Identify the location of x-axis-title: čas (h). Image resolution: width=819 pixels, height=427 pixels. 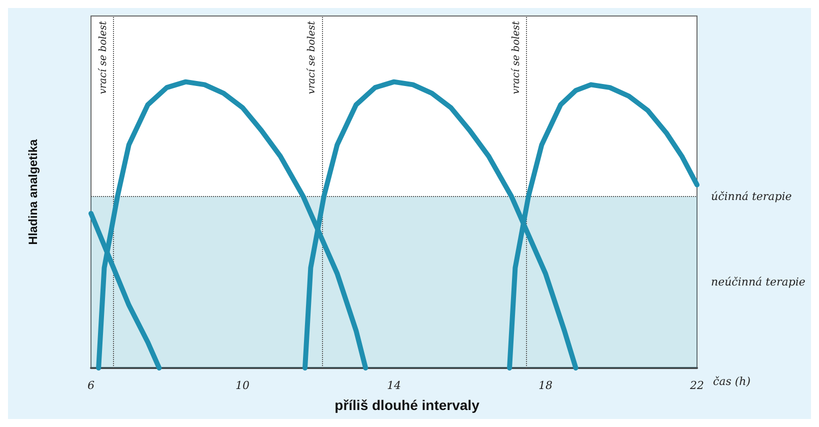
(732, 381).